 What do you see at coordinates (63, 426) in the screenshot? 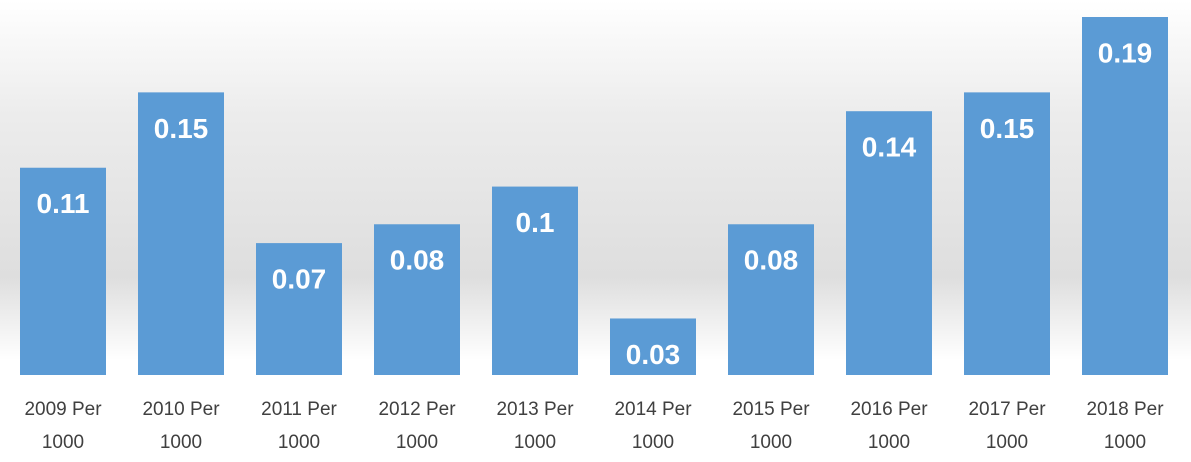
I see `x-tick-label: 2009 Per 1000` at bounding box center [63, 426].